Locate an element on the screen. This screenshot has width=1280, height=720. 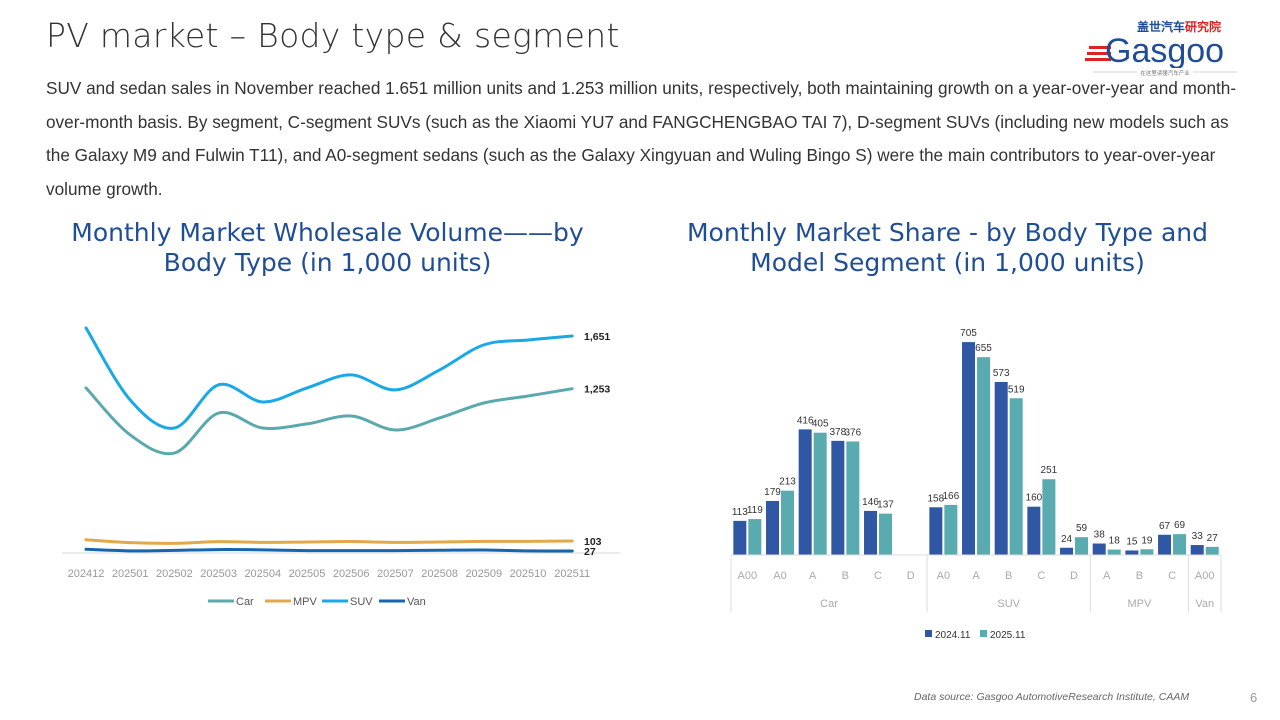
bar-suv-a0-2025.11 is located at coordinates (951, 529).